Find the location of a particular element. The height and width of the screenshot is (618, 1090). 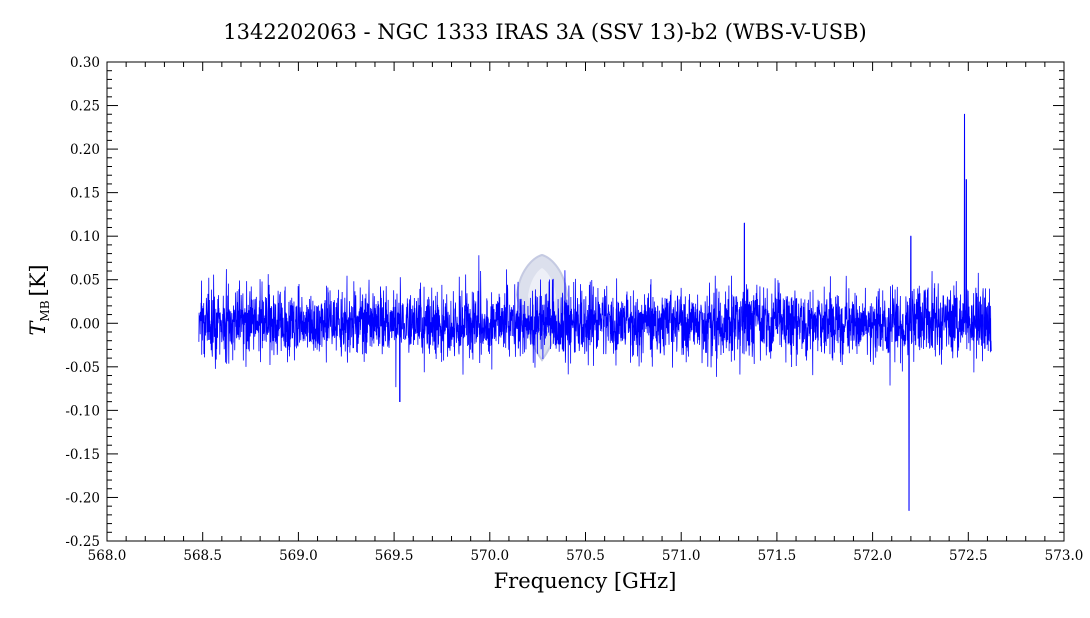

y-tick-label: 0.30 is located at coordinates (85, 63).